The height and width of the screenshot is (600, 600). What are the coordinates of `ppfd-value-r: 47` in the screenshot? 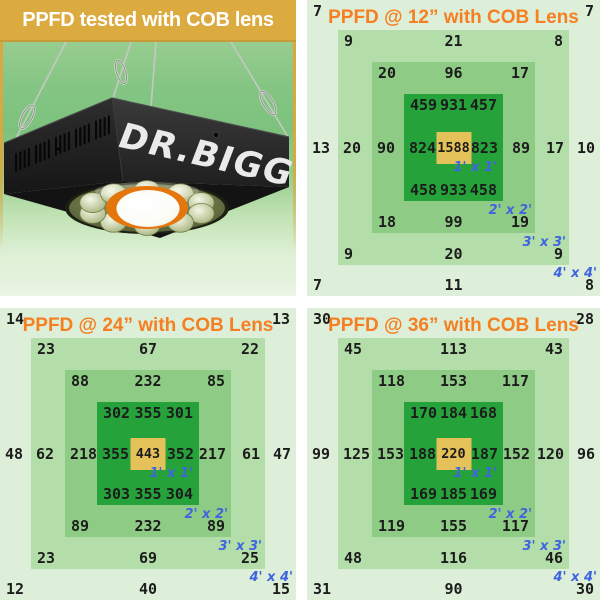 It's located at (281, 454).